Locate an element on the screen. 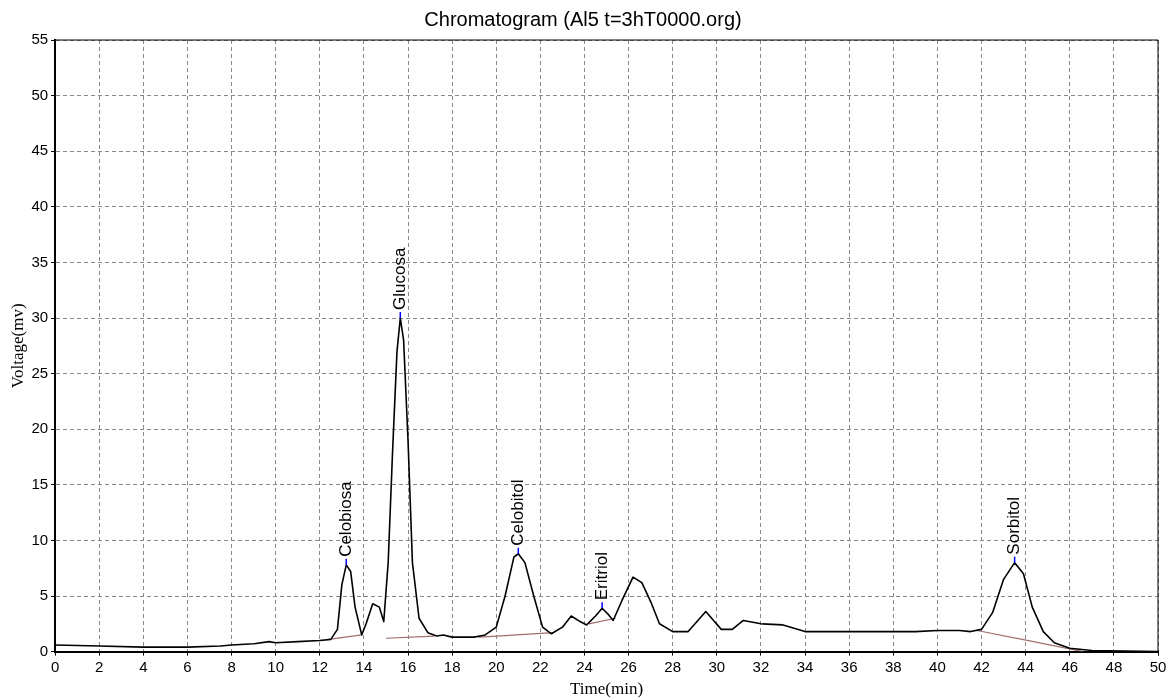  x-tick-label: 36 is located at coordinates (849, 666).